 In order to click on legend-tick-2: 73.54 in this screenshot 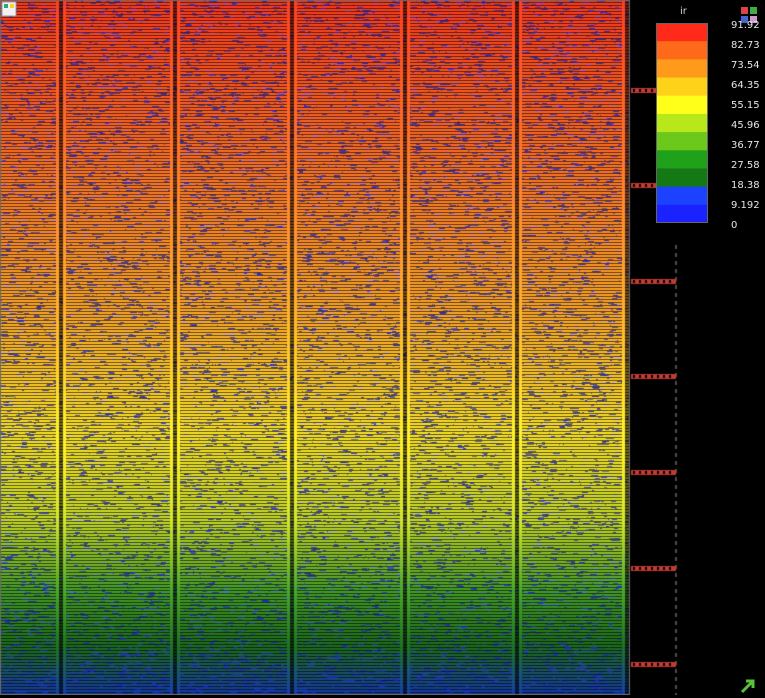, I will do `click(745, 66)`.